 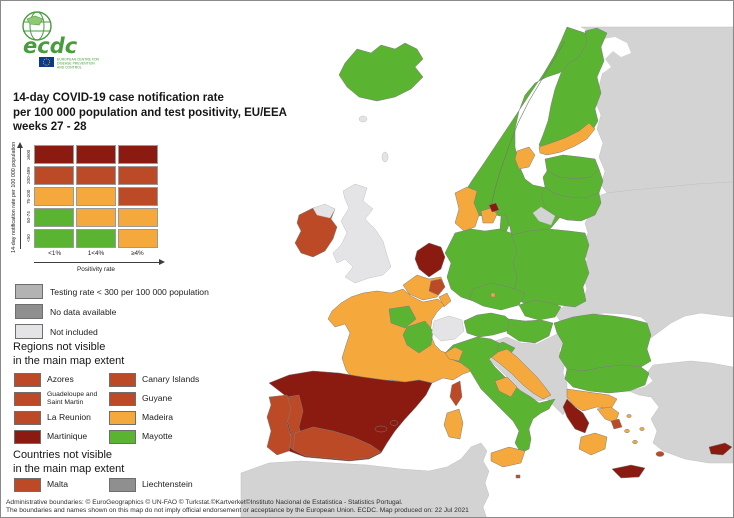 I want to click on matrix-row-label: 75-200, so click(x=28, y=196).